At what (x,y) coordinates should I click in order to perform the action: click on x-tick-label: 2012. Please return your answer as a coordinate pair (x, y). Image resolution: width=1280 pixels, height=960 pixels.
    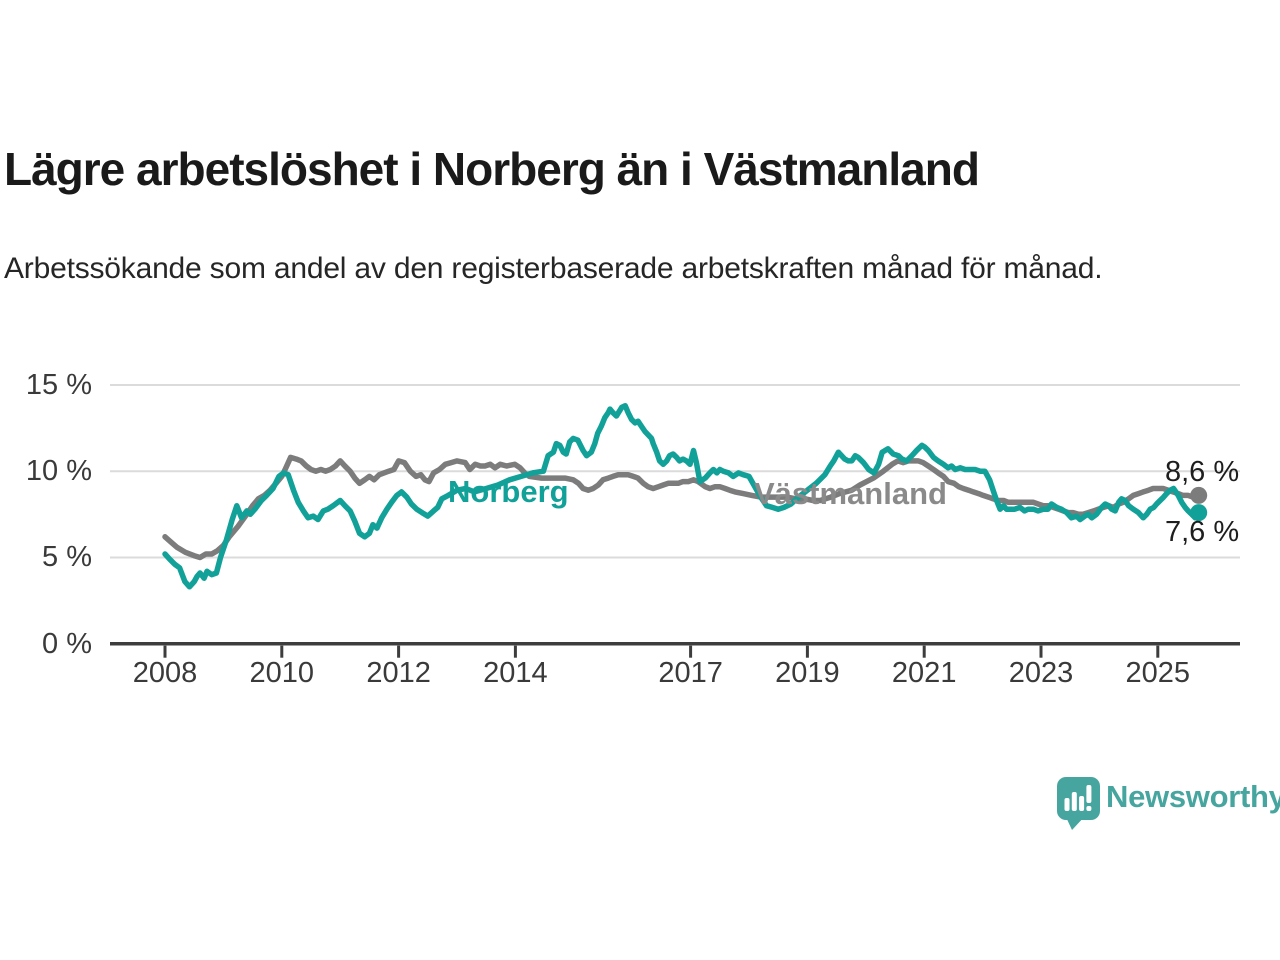
    Looking at the image, I should click on (398, 673).